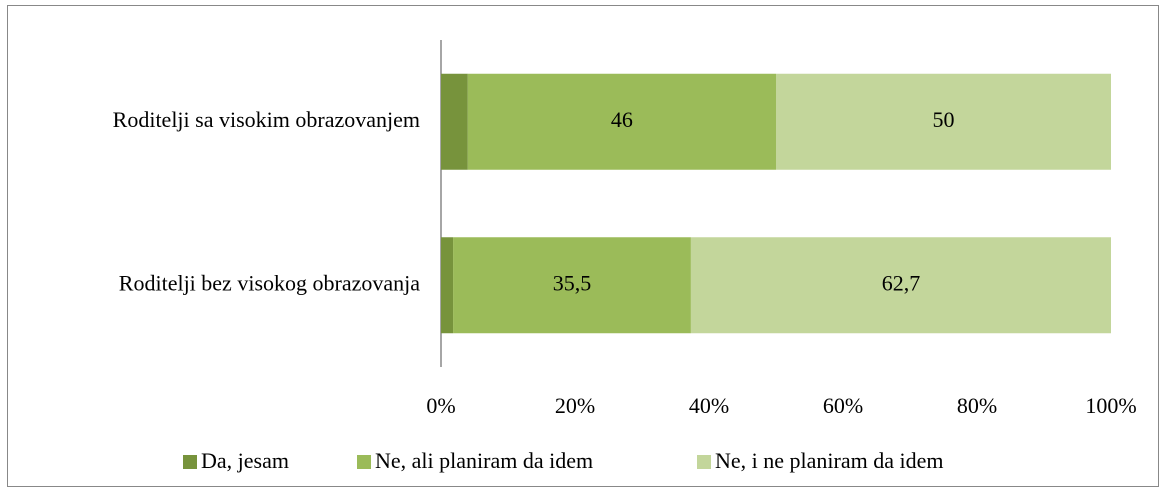 The image size is (1166, 492). Describe the element at coordinates (572, 282) in the screenshot. I see `data-label: 35,5` at that location.